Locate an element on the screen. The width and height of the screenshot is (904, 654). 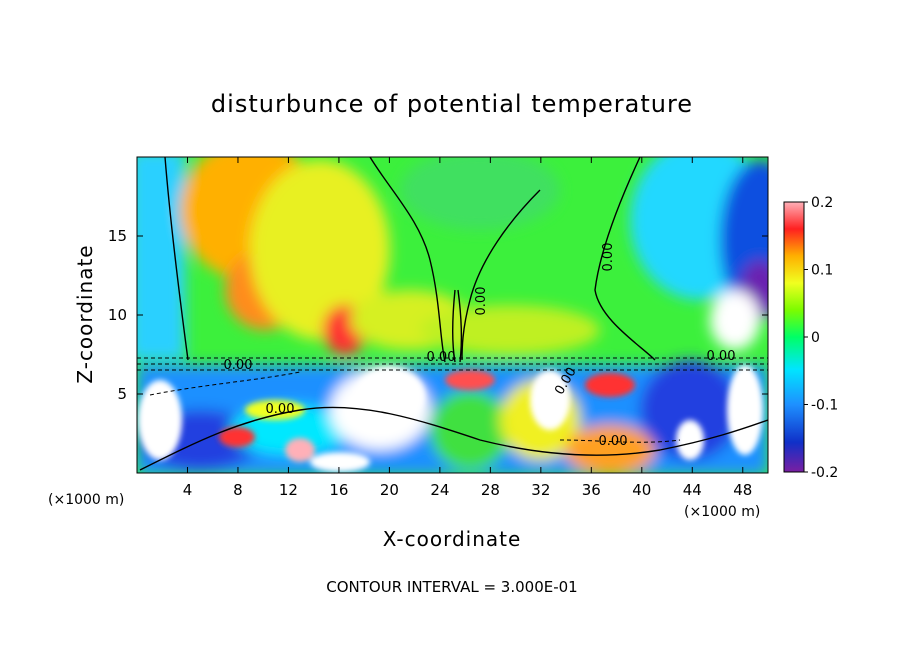
x-tick-label: 20 is located at coordinates (389, 490).